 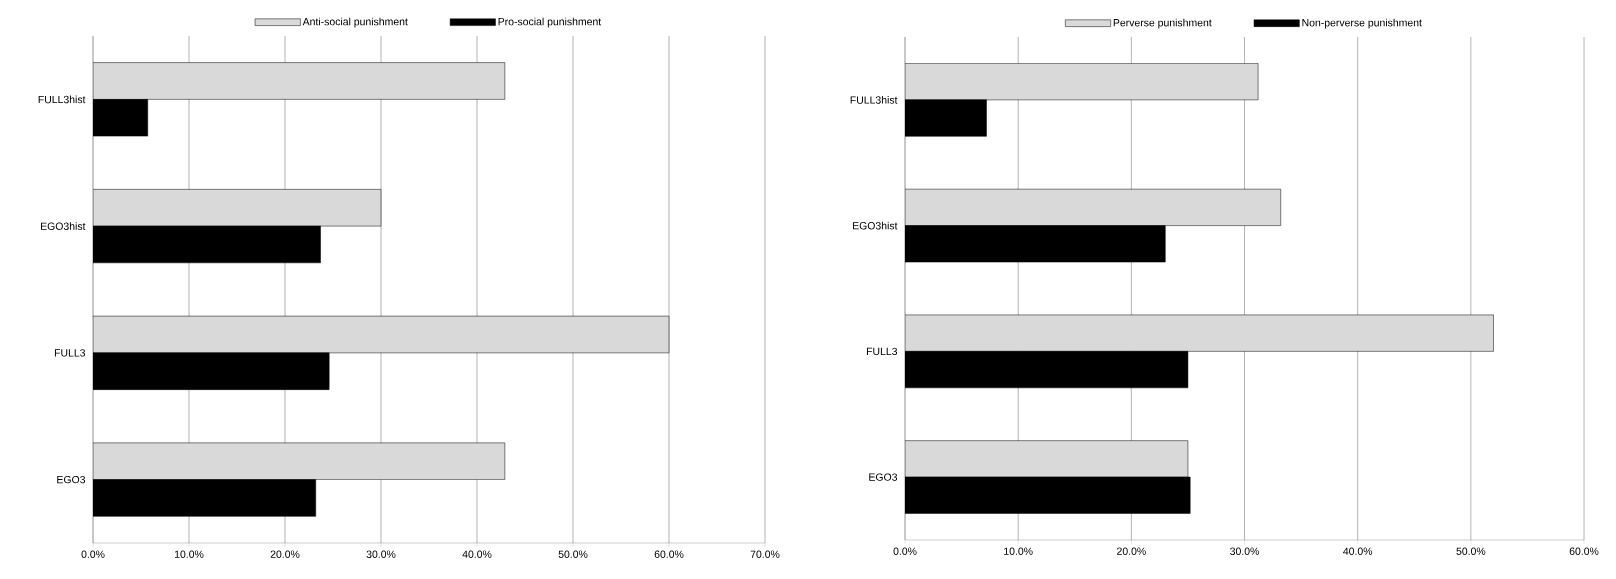 What do you see at coordinates (1162, 23) in the screenshot?
I see `legend-label: Perverse punishment` at bounding box center [1162, 23].